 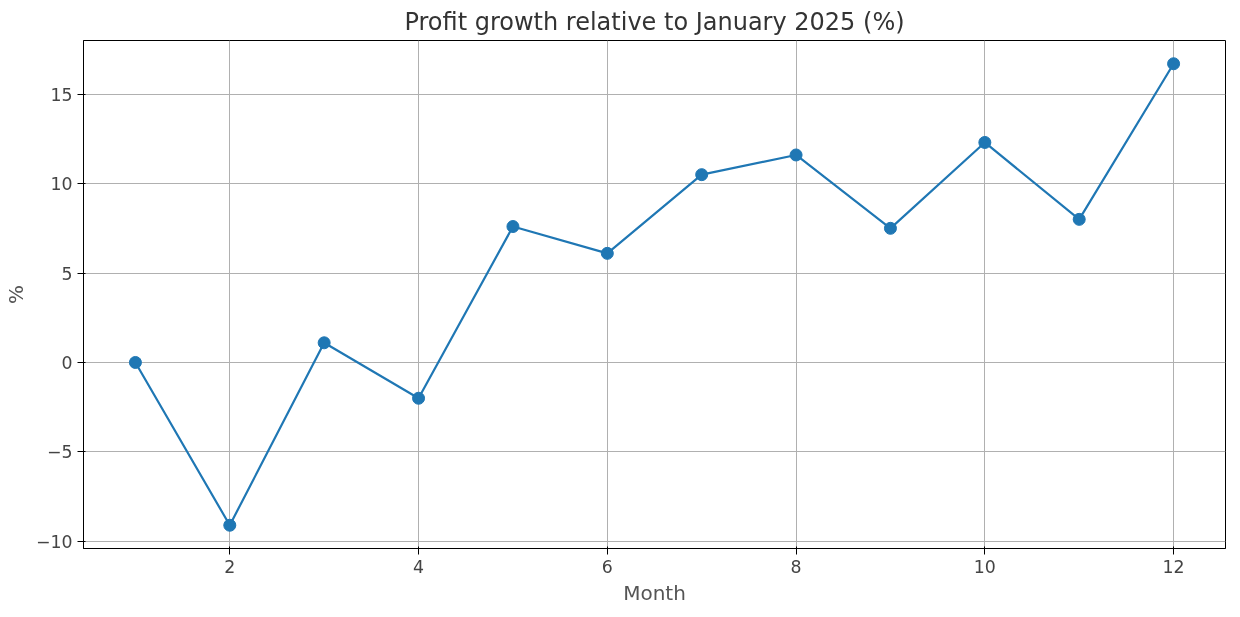 I want to click on x-tick-label: 6, so click(x=607, y=566).